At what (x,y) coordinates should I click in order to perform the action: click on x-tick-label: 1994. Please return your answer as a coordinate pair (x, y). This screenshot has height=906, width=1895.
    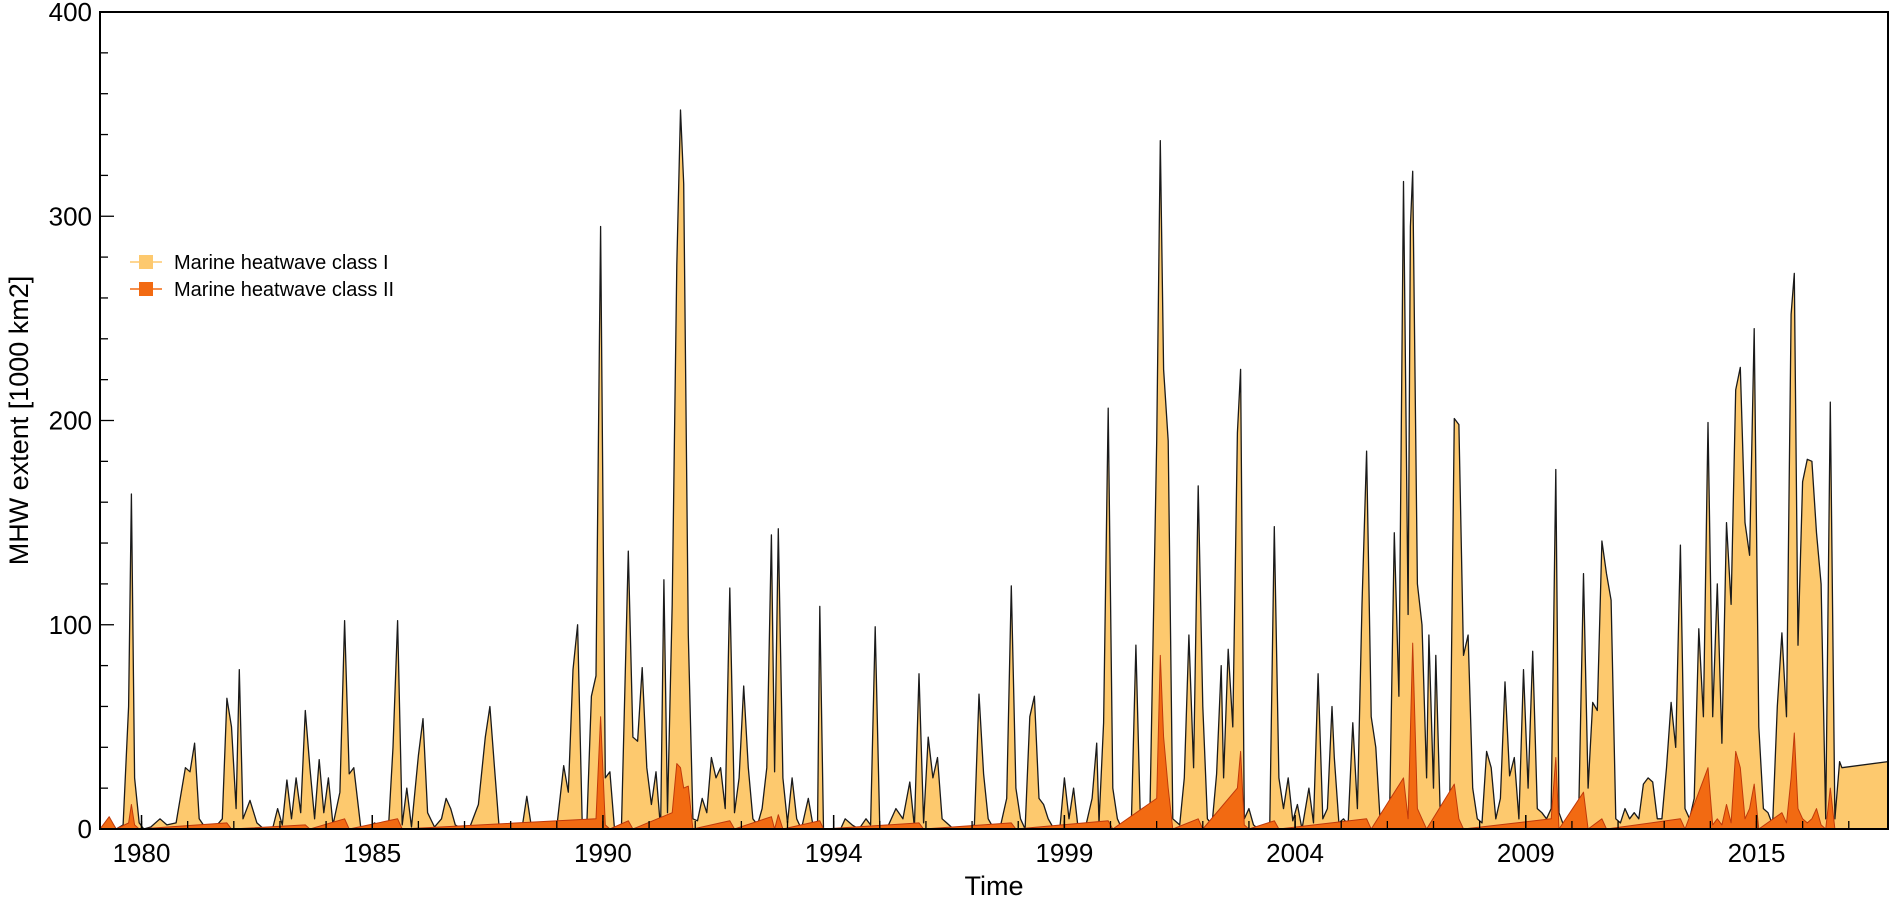
    Looking at the image, I should click on (834, 853).